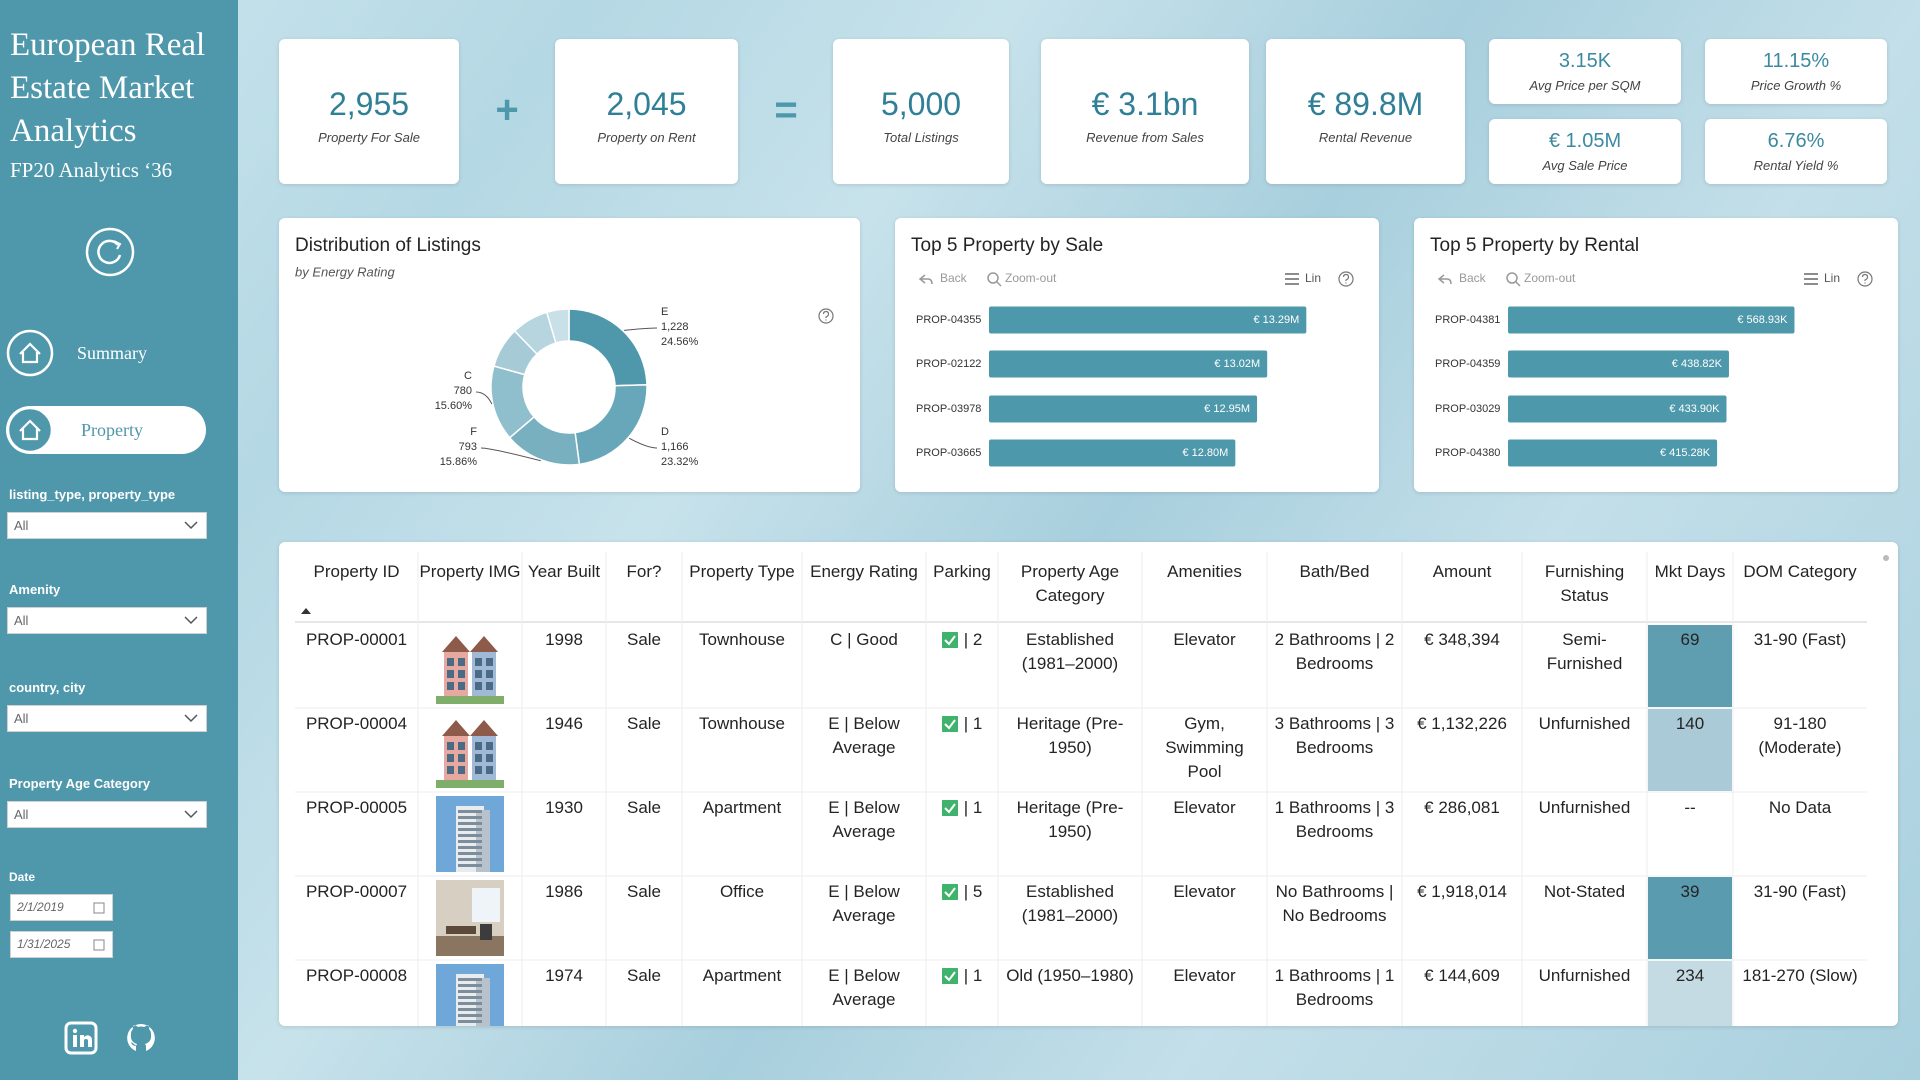 The height and width of the screenshot is (1080, 1920). I want to click on parking-text: | 1, so click(973, 807).